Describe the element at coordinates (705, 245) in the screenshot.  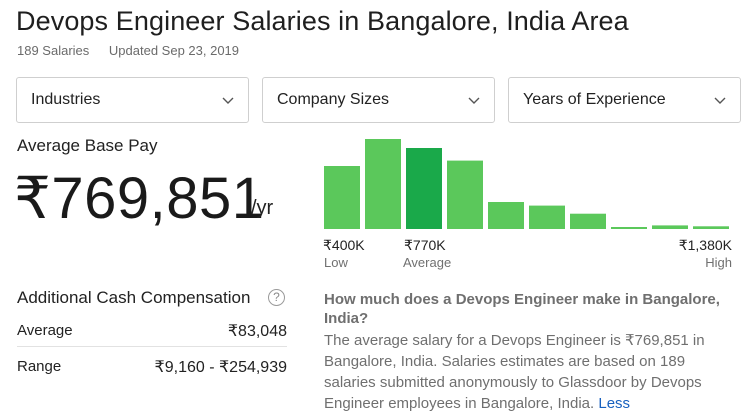
I see `histogram-high-value: ₹1,380K` at that location.